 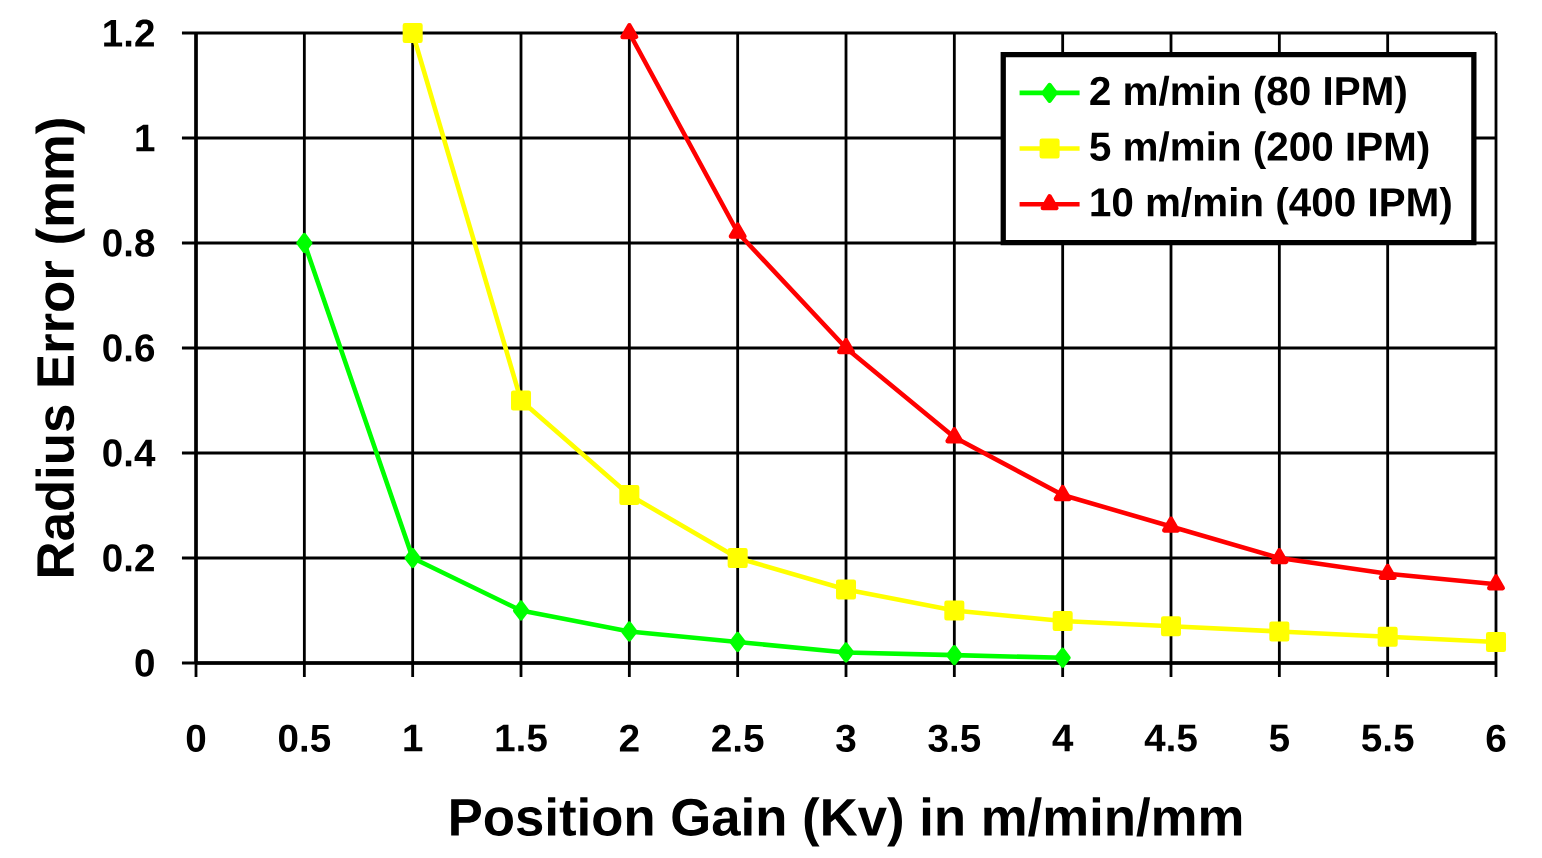 What do you see at coordinates (521, 738) in the screenshot?
I see `x-tick-label: 1.5` at bounding box center [521, 738].